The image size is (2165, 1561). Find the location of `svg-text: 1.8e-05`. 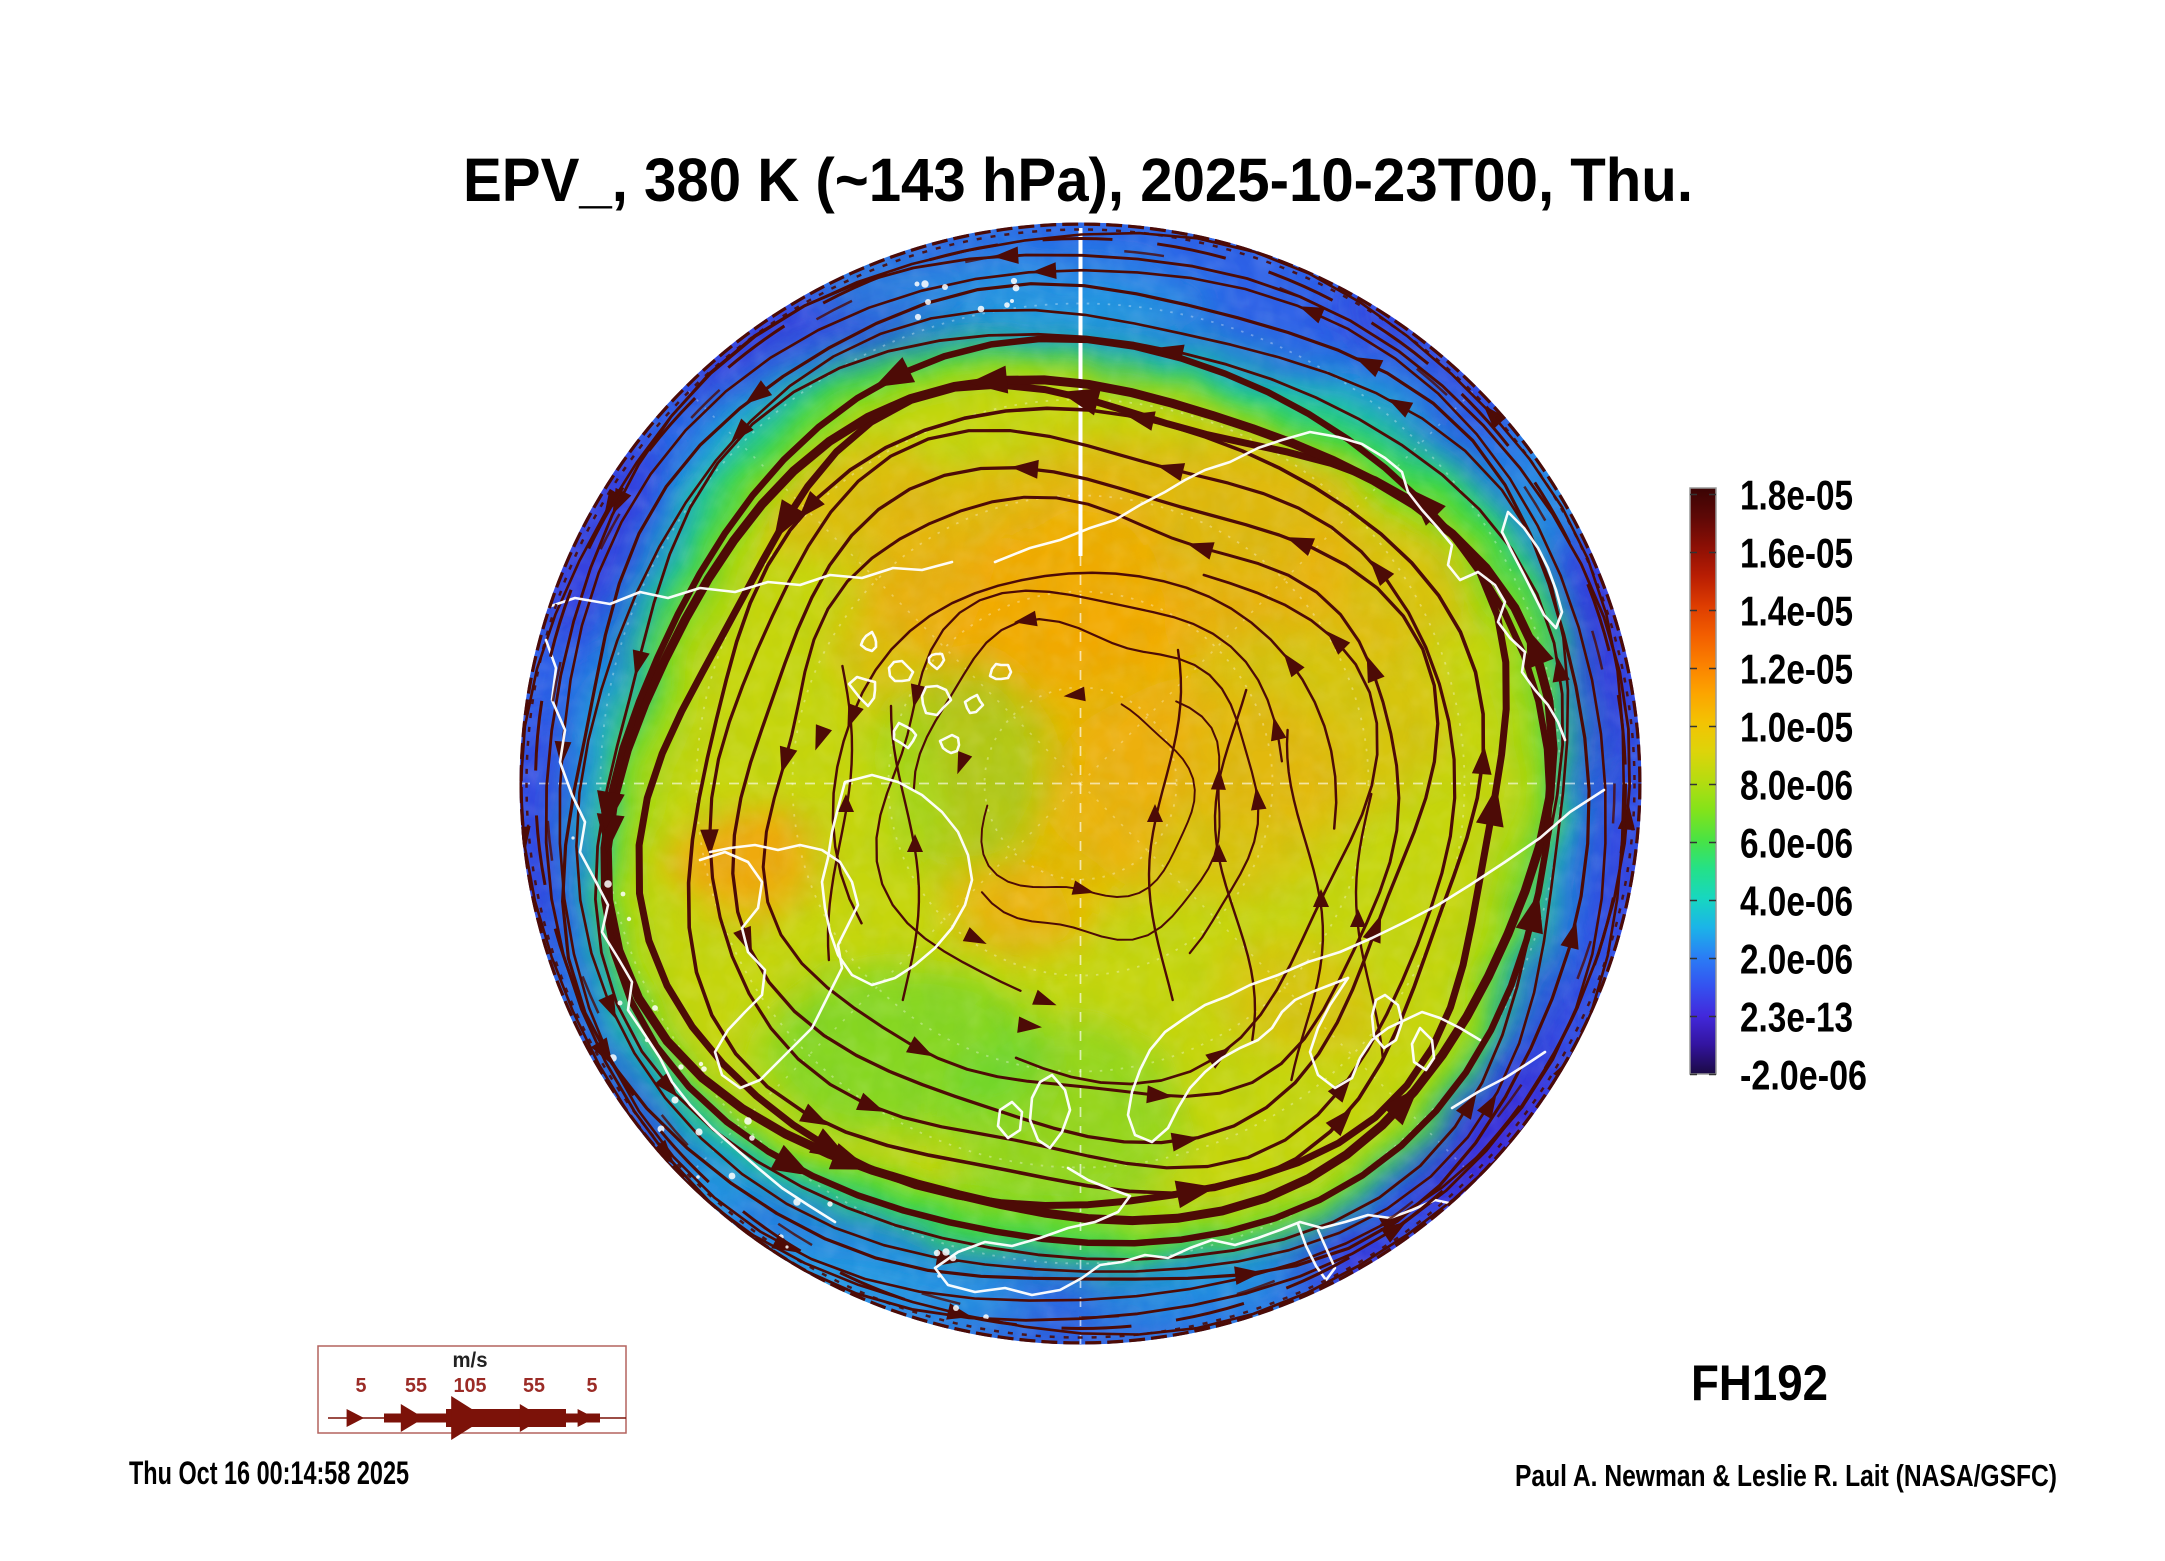

svg-text: 1.8e-05 is located at coordinates (1796, 495).